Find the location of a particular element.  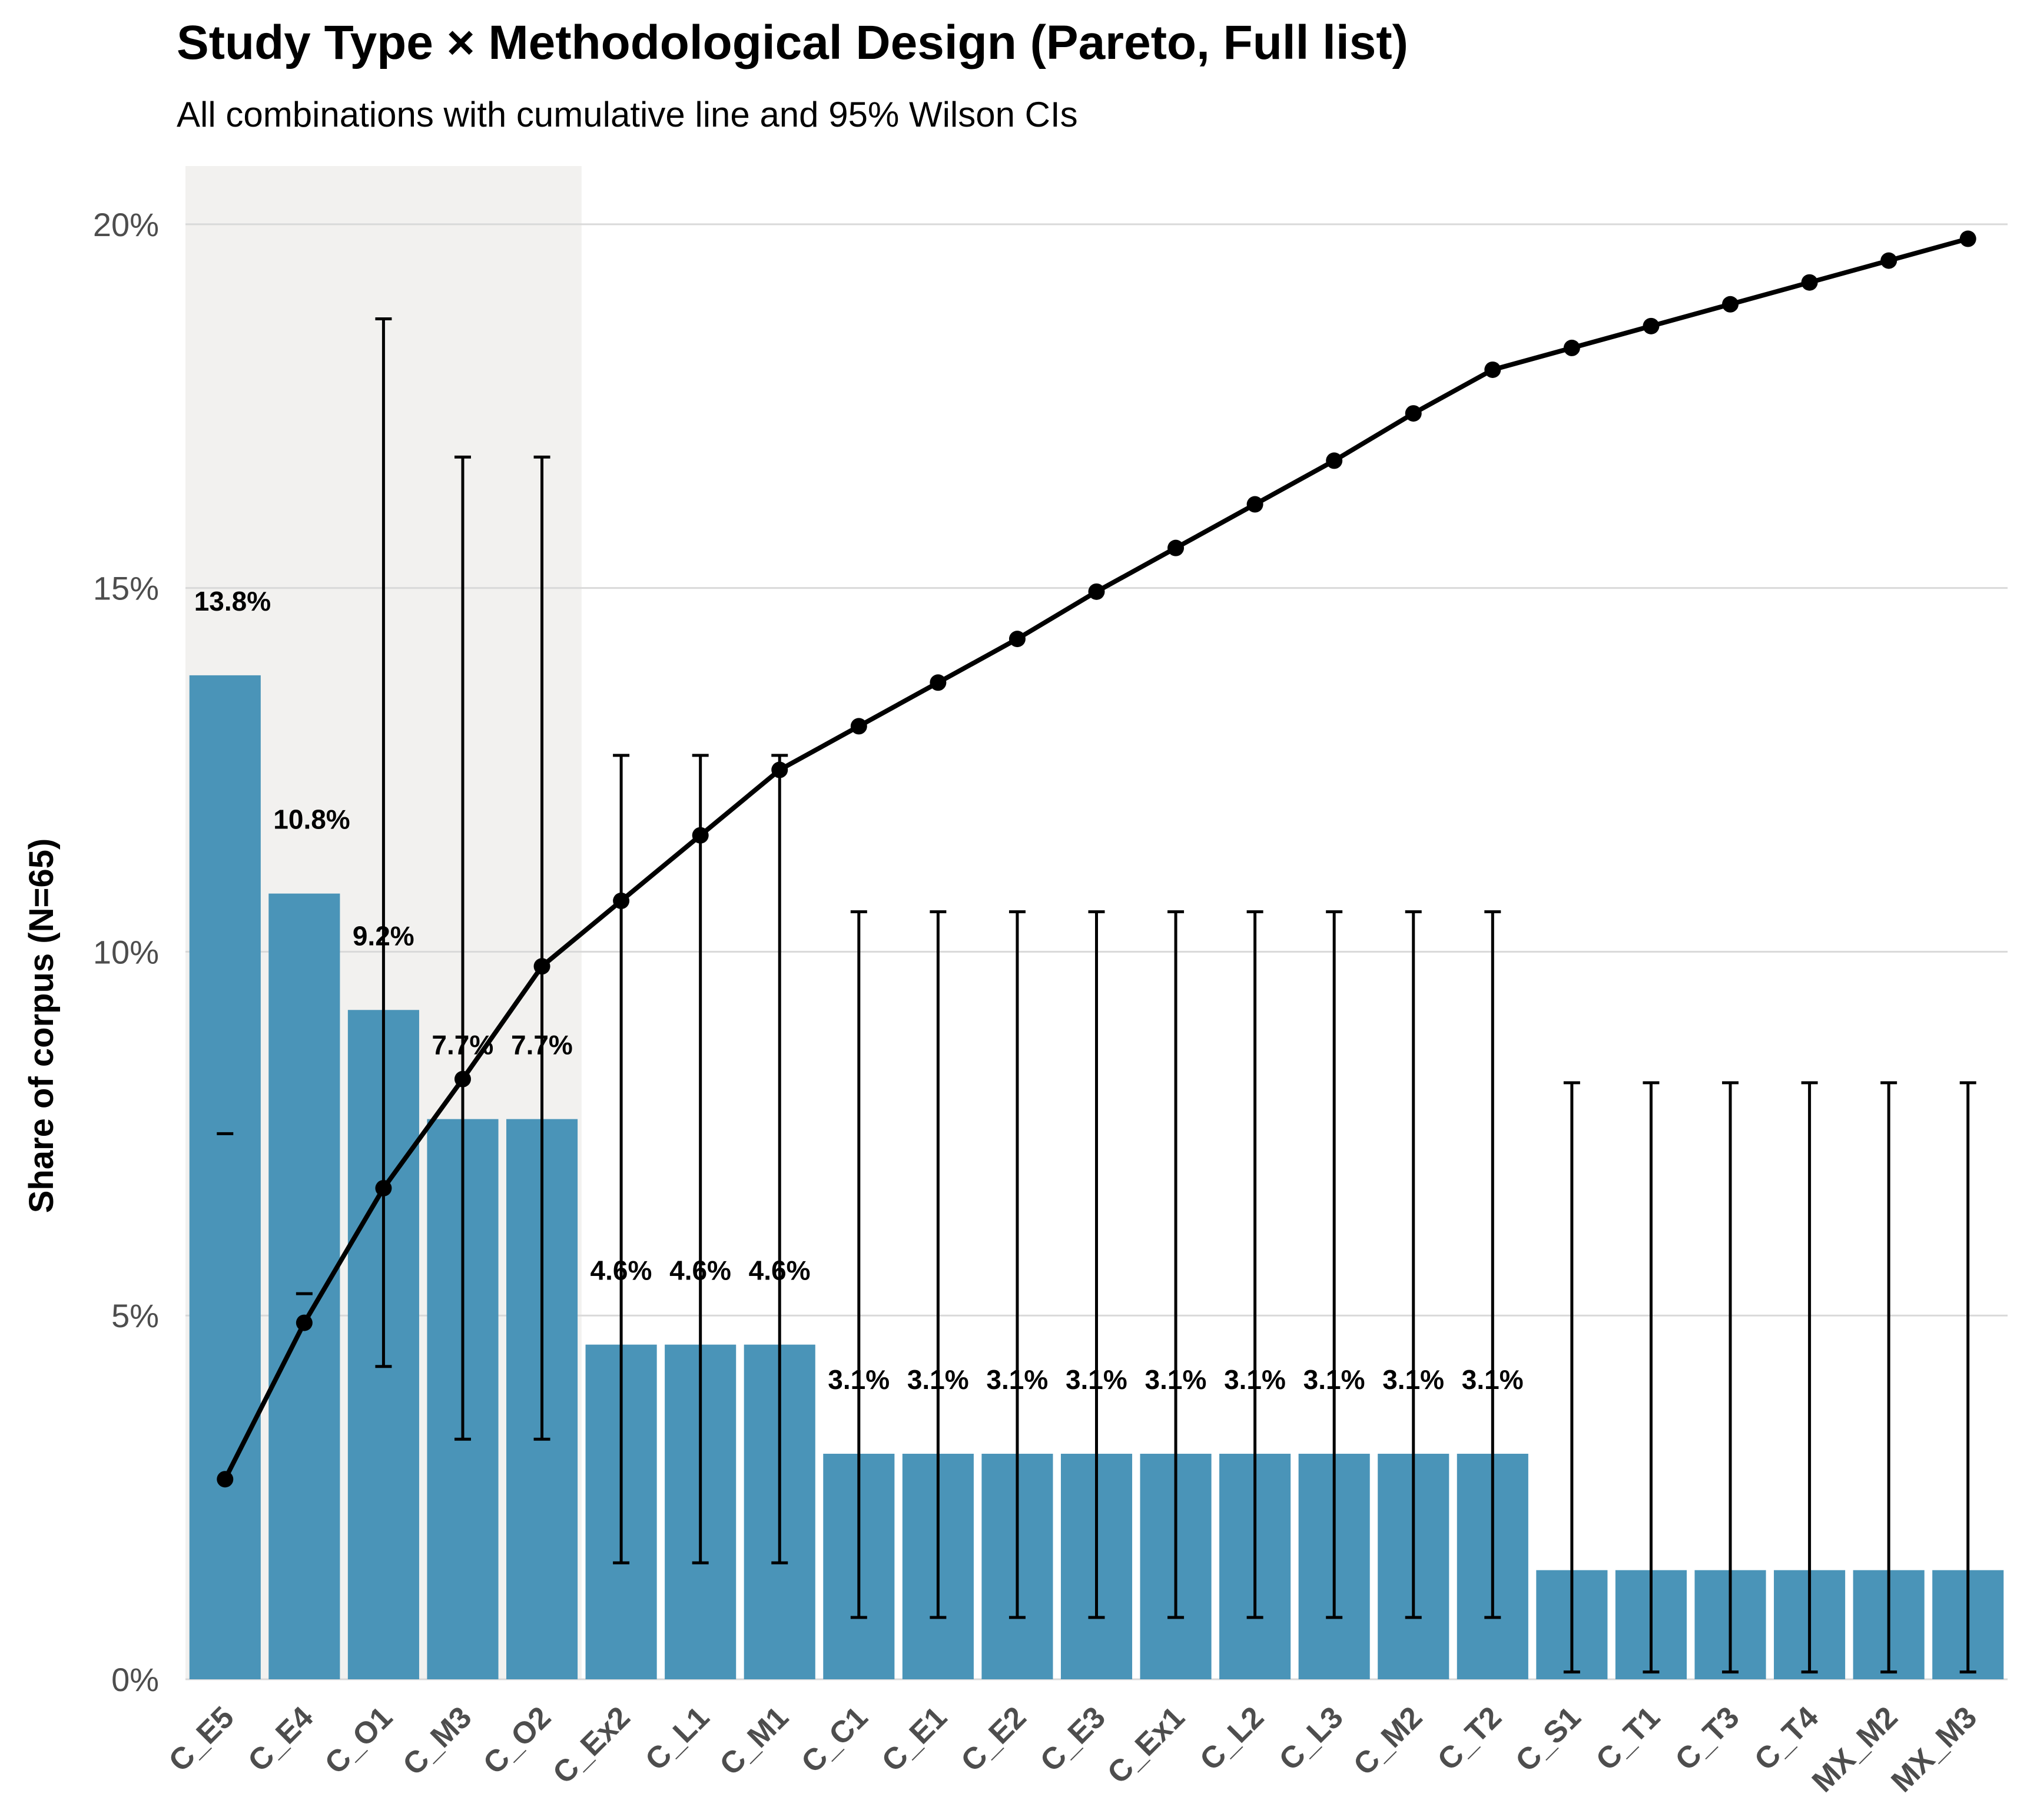

y-tick-label: 0% is located at coordinates (135, 1679).